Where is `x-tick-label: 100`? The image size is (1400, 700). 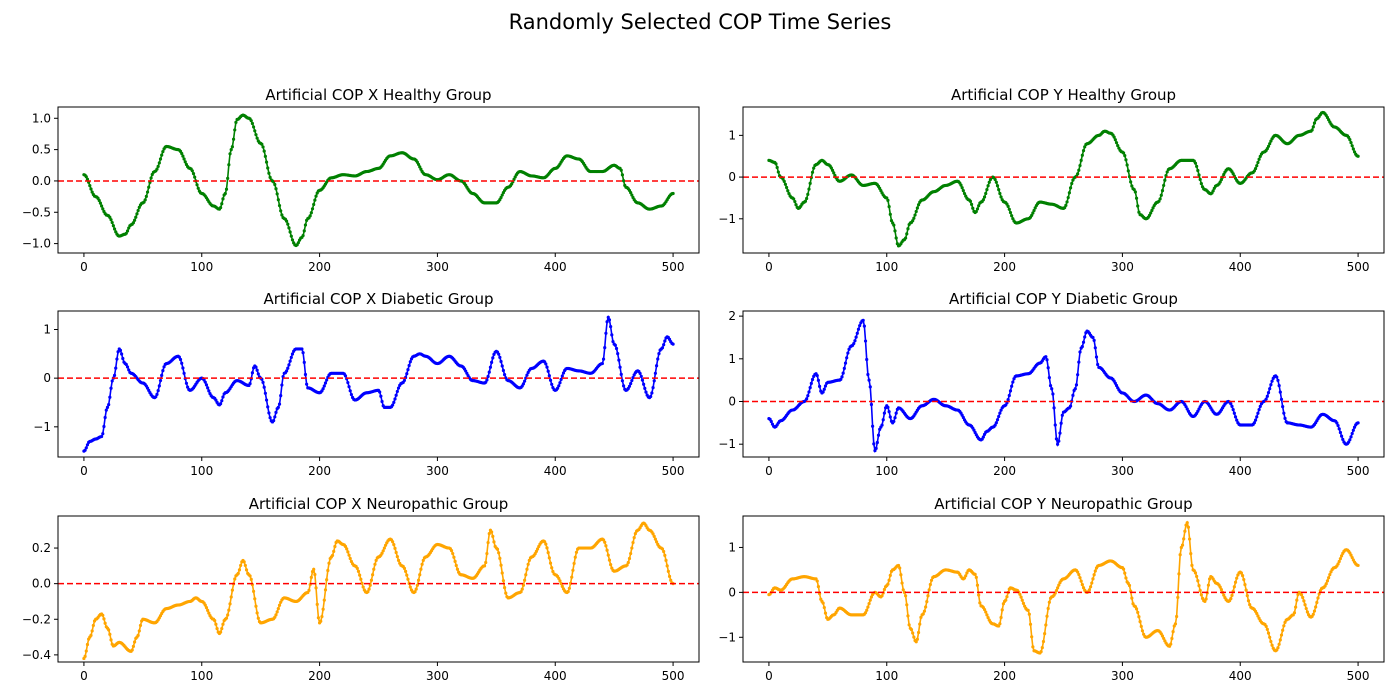
x-tick-label: 100 is located at coordinates (886, 471).